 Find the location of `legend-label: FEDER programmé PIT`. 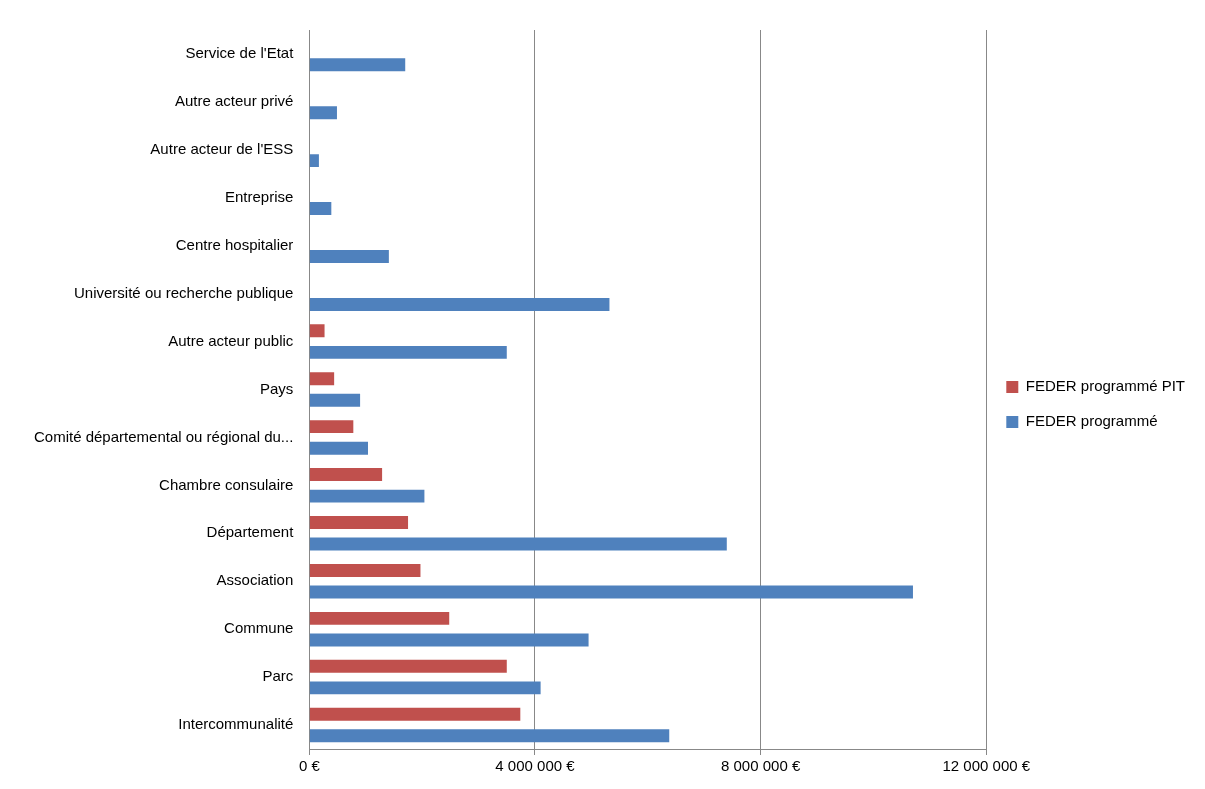

legend-label: FEDER programmé PIT is located at coordinates (1105, 386).